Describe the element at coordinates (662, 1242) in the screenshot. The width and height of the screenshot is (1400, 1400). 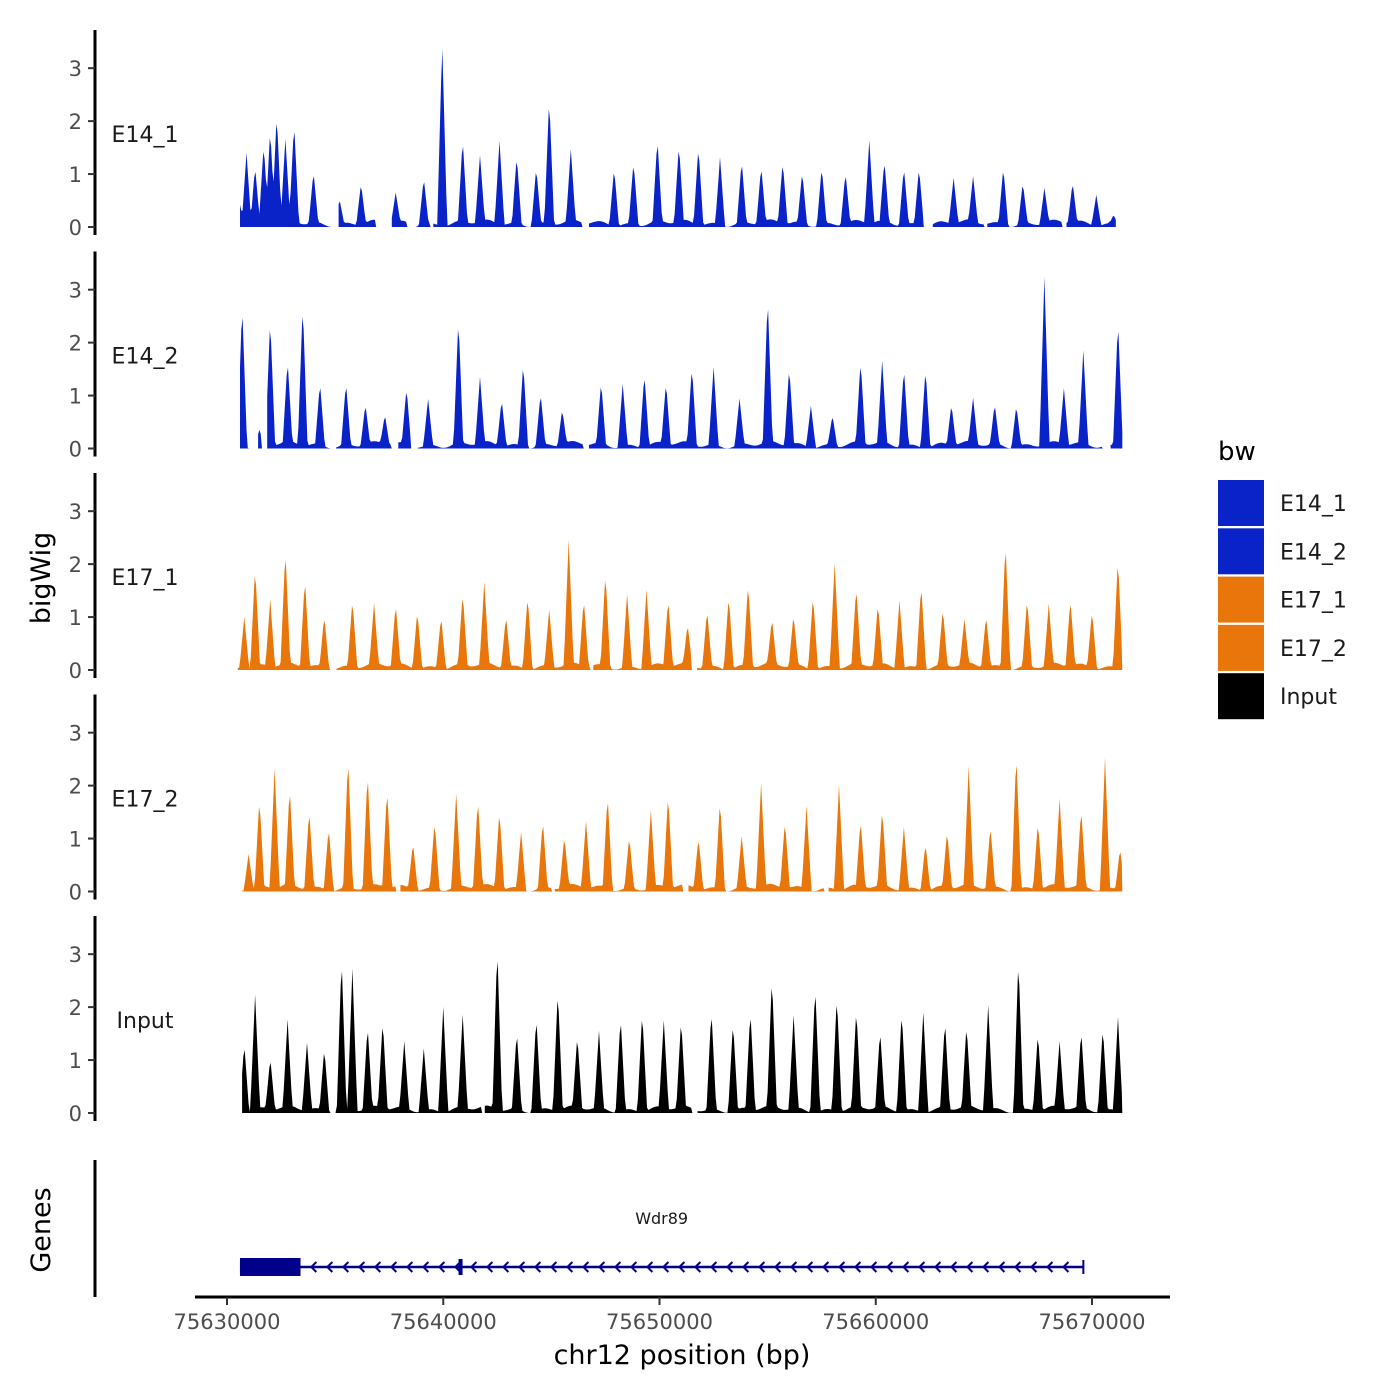
I see `gene-wdr89: Wdr89` at that location.